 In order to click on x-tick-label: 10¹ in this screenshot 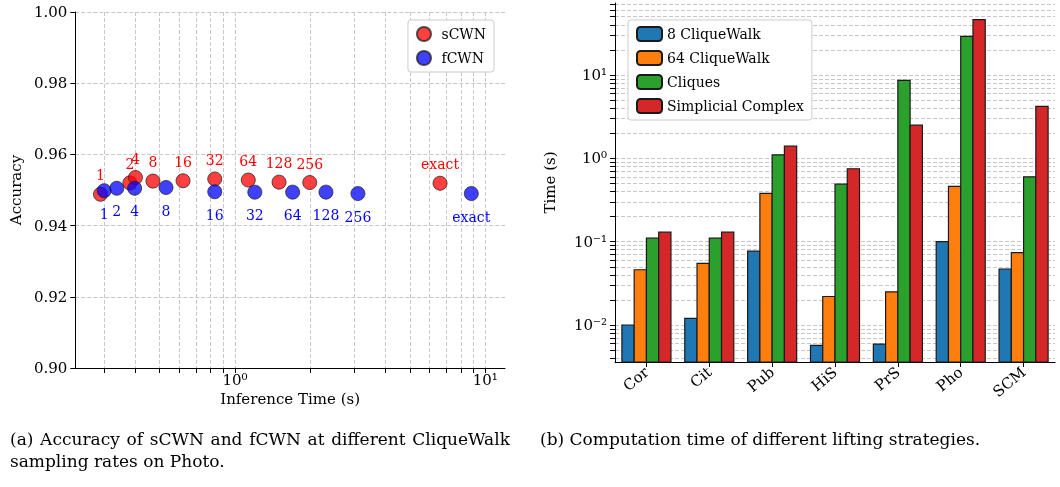, I will do `click(485, 379)`.